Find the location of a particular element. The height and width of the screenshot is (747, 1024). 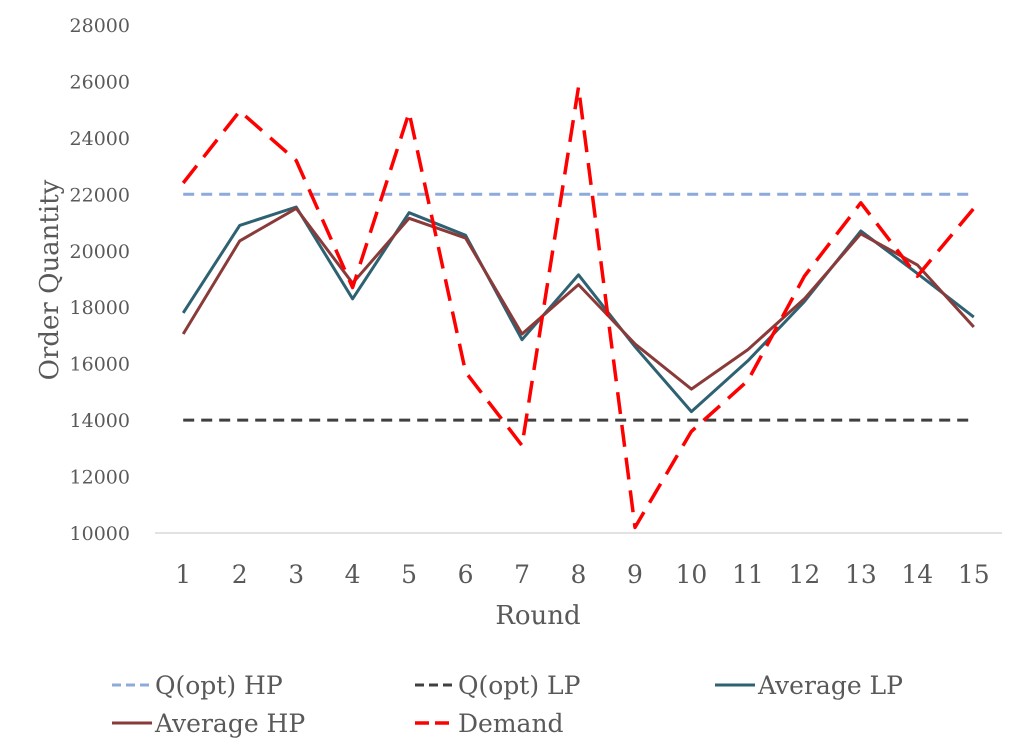

y-tick-label: 28000 is located at coordinates (100, 26).